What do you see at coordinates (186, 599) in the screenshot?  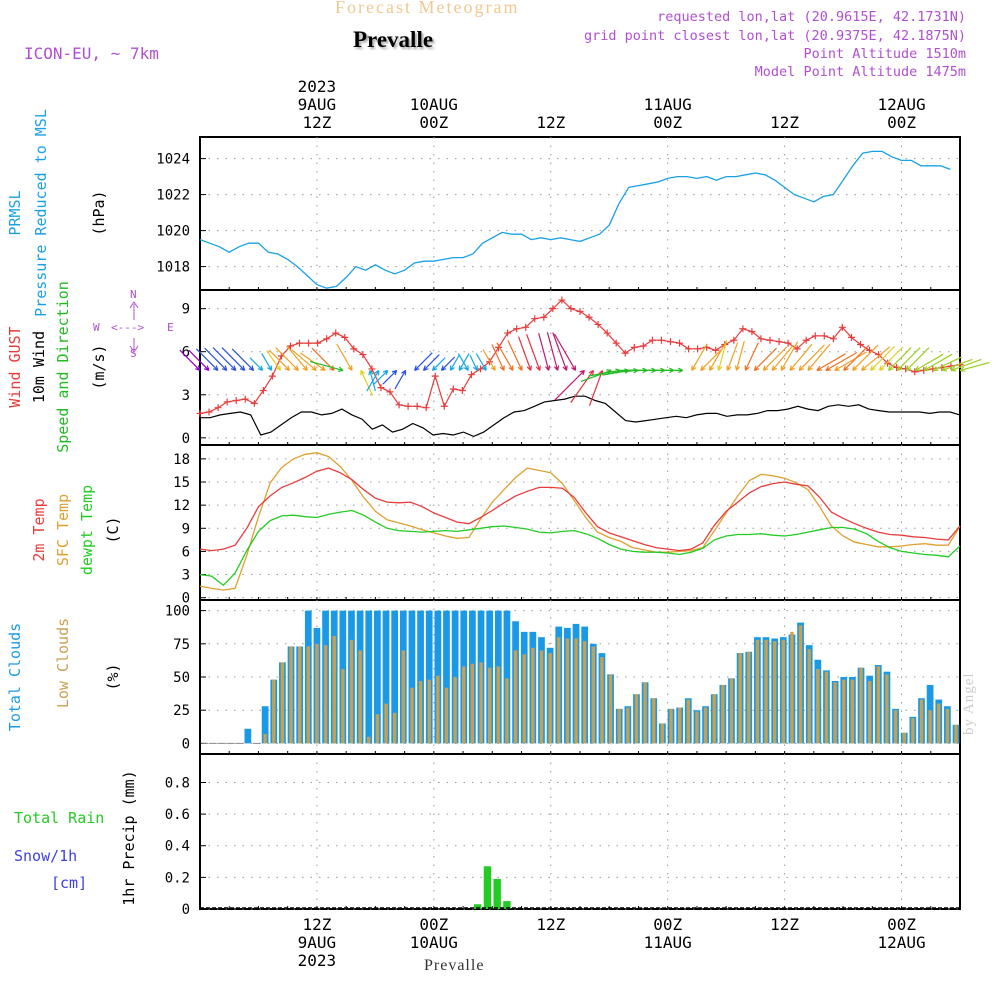 I see `temp-ytick-label: 0` at bounding box center [186, 599].